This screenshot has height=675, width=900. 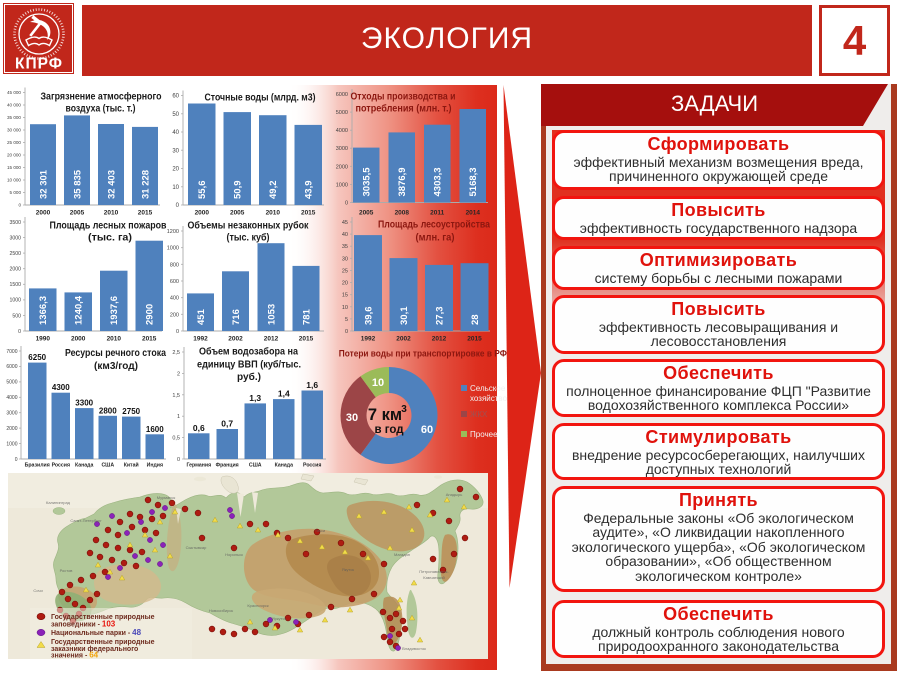 I want to click on svg-text: Сочи, so click(x=37, y=590).